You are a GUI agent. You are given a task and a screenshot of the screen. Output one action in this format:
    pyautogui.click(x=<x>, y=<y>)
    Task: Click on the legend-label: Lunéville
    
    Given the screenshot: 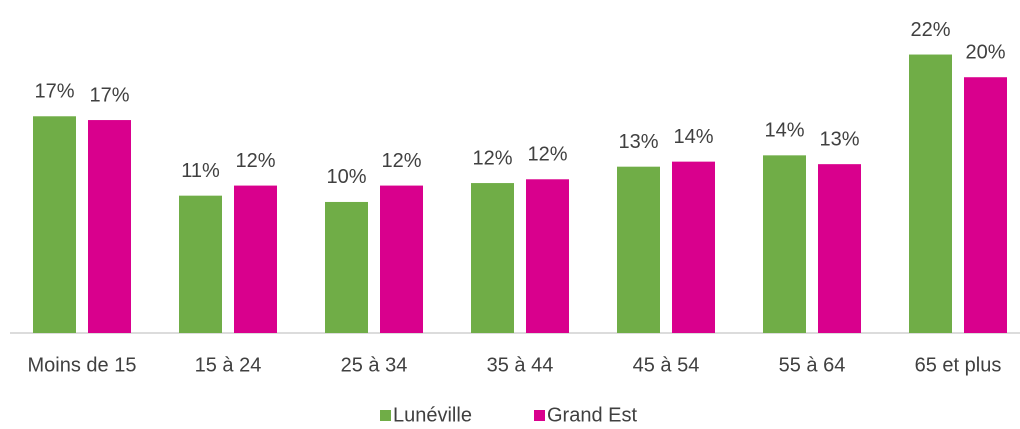 What is the action you would take?
    pyautogui.click(x=432, y=415)
    